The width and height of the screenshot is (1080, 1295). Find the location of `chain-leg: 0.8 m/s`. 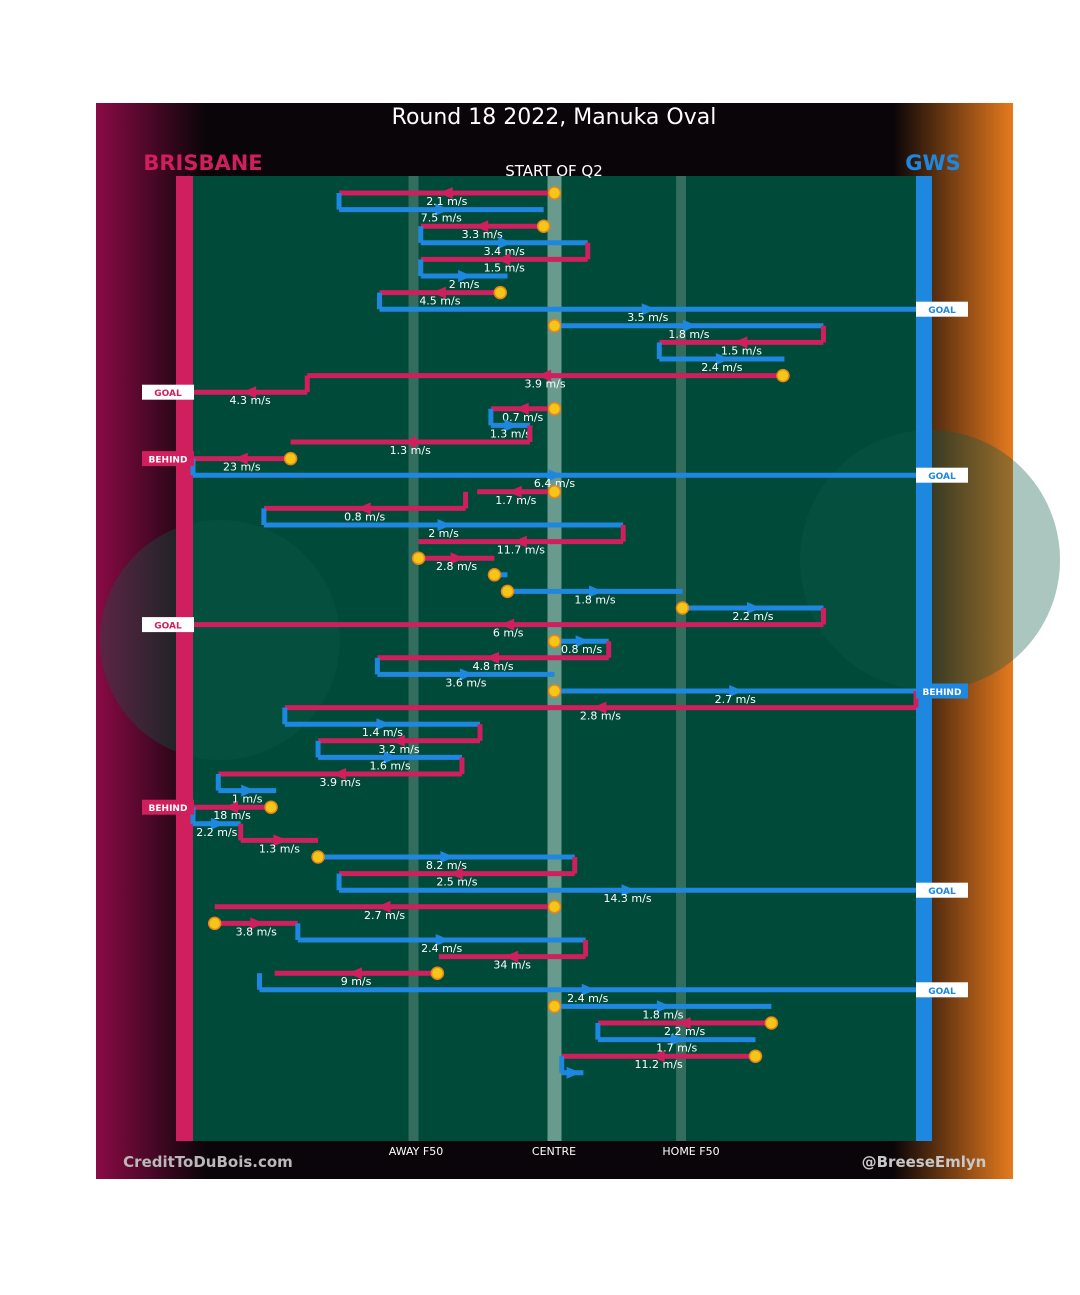

chain-leg: 0.8 m/s is located at coordinates (581, 645).